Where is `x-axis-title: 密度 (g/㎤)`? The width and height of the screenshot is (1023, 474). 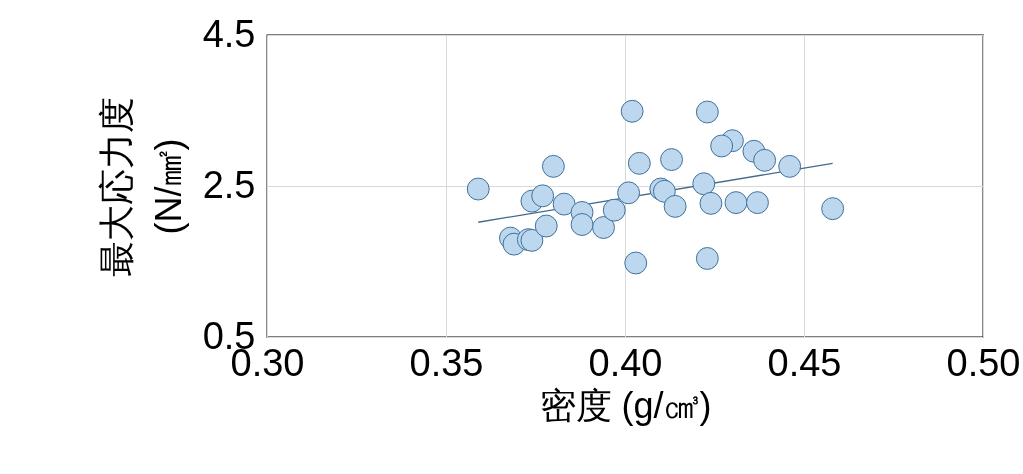
x-axis-title: 密度 (g/㎤) is located at coordinates (625, 405).